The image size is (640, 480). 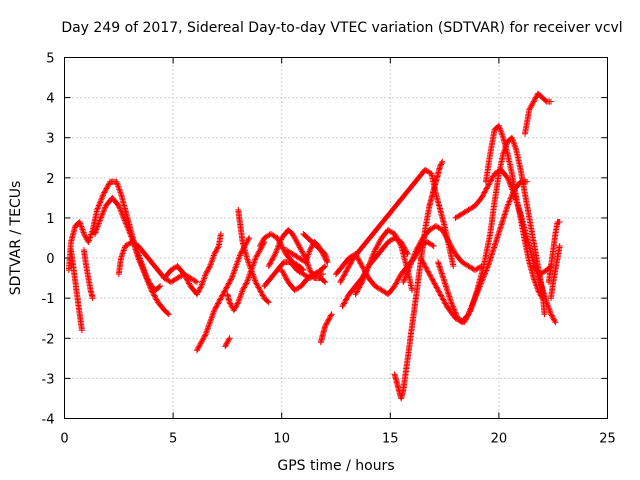 What do you see at coordinates (48, 240) in the screenshot?
I see `y-tick-labels: -4 -3 -2 -1 0 1 2 3 4 5` at bounding box center [48, 240].